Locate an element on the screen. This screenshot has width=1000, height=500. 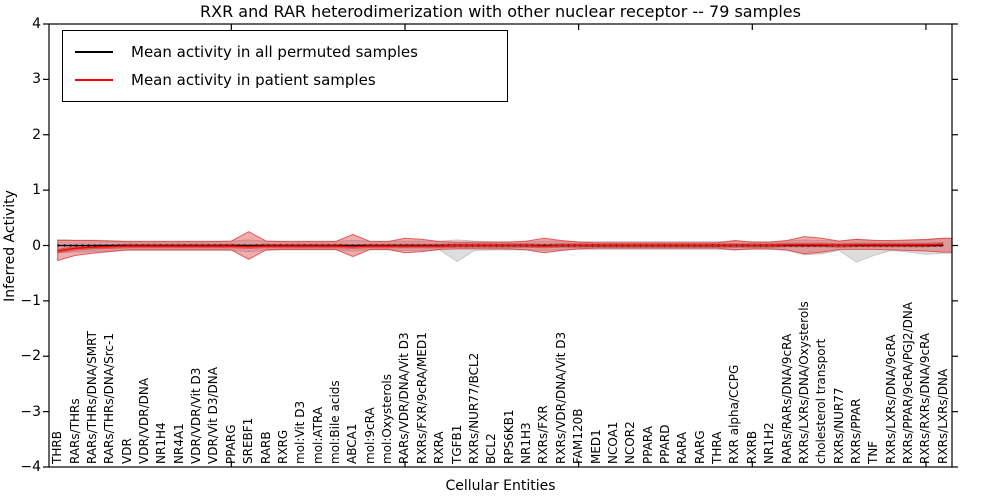
x-category-label: NCOR2 is located at coordinates (630, 442).